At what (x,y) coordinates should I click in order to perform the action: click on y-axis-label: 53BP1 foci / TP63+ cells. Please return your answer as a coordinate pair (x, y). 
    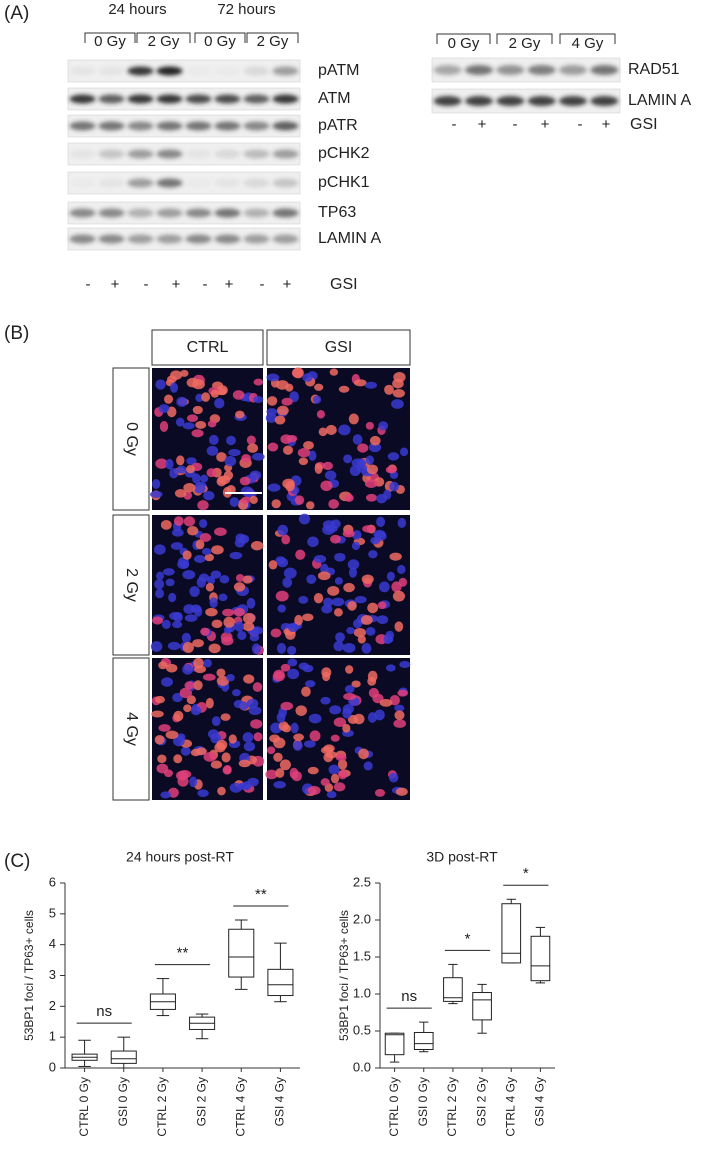
    Looking at the image, I should click on (29, 975).